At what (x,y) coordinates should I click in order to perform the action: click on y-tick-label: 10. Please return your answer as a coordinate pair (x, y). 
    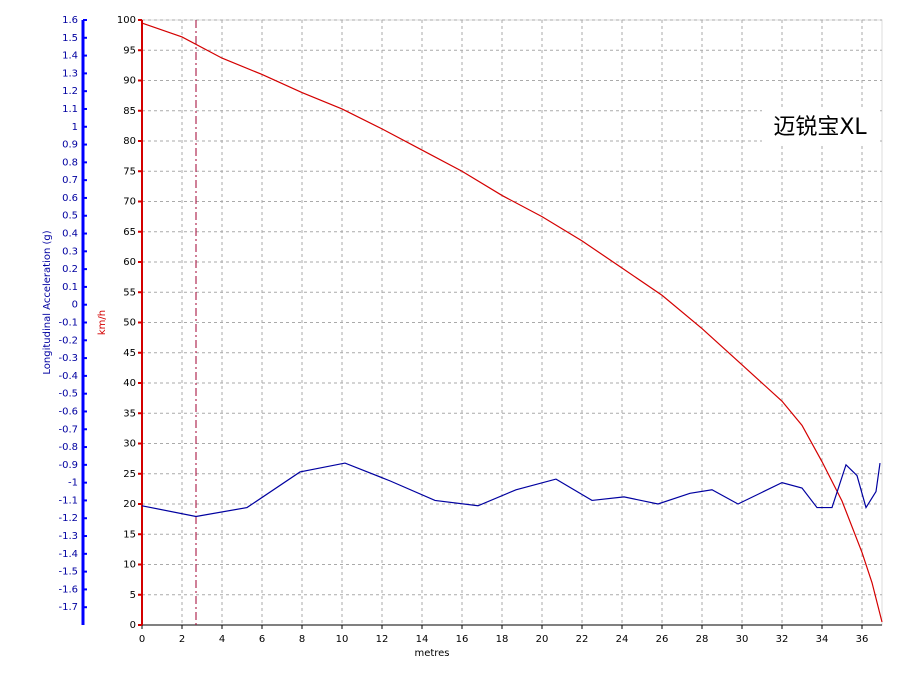
    Looking at the image, I should click on (129, 565).